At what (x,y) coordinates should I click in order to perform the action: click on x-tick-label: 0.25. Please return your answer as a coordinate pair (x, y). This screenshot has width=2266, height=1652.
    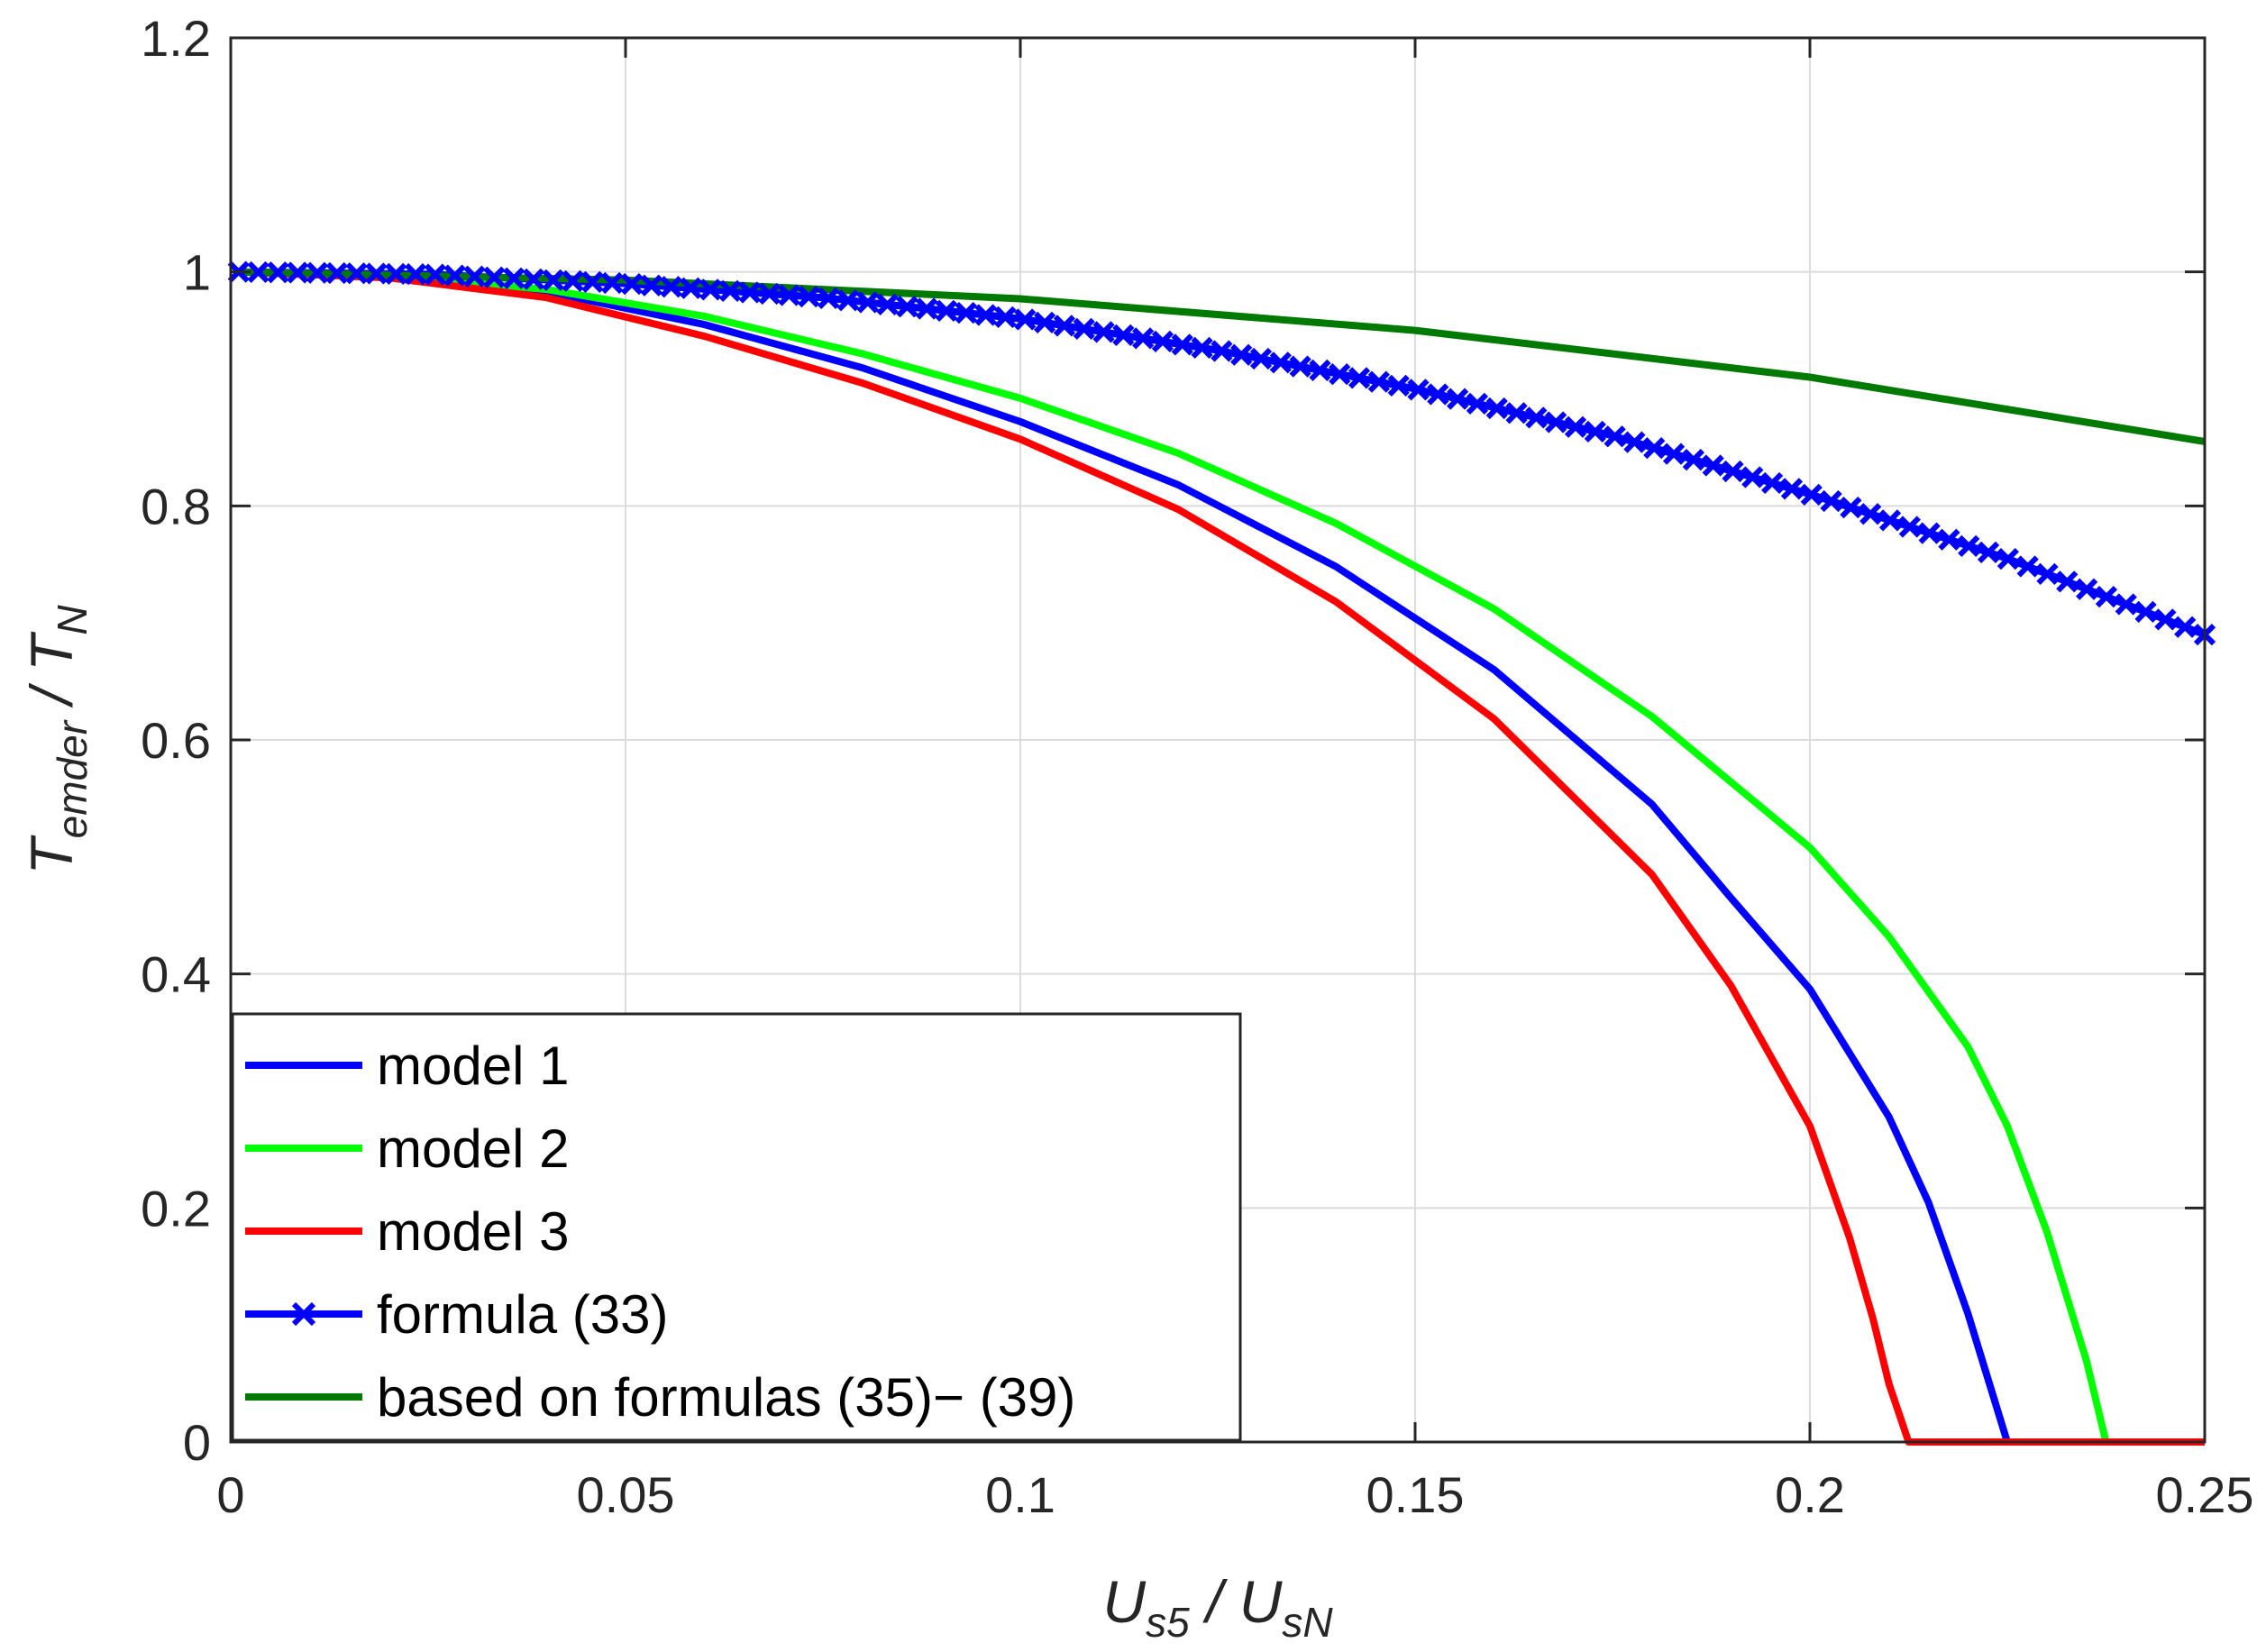
    Looking at the image, I should click on (2205, 1495).